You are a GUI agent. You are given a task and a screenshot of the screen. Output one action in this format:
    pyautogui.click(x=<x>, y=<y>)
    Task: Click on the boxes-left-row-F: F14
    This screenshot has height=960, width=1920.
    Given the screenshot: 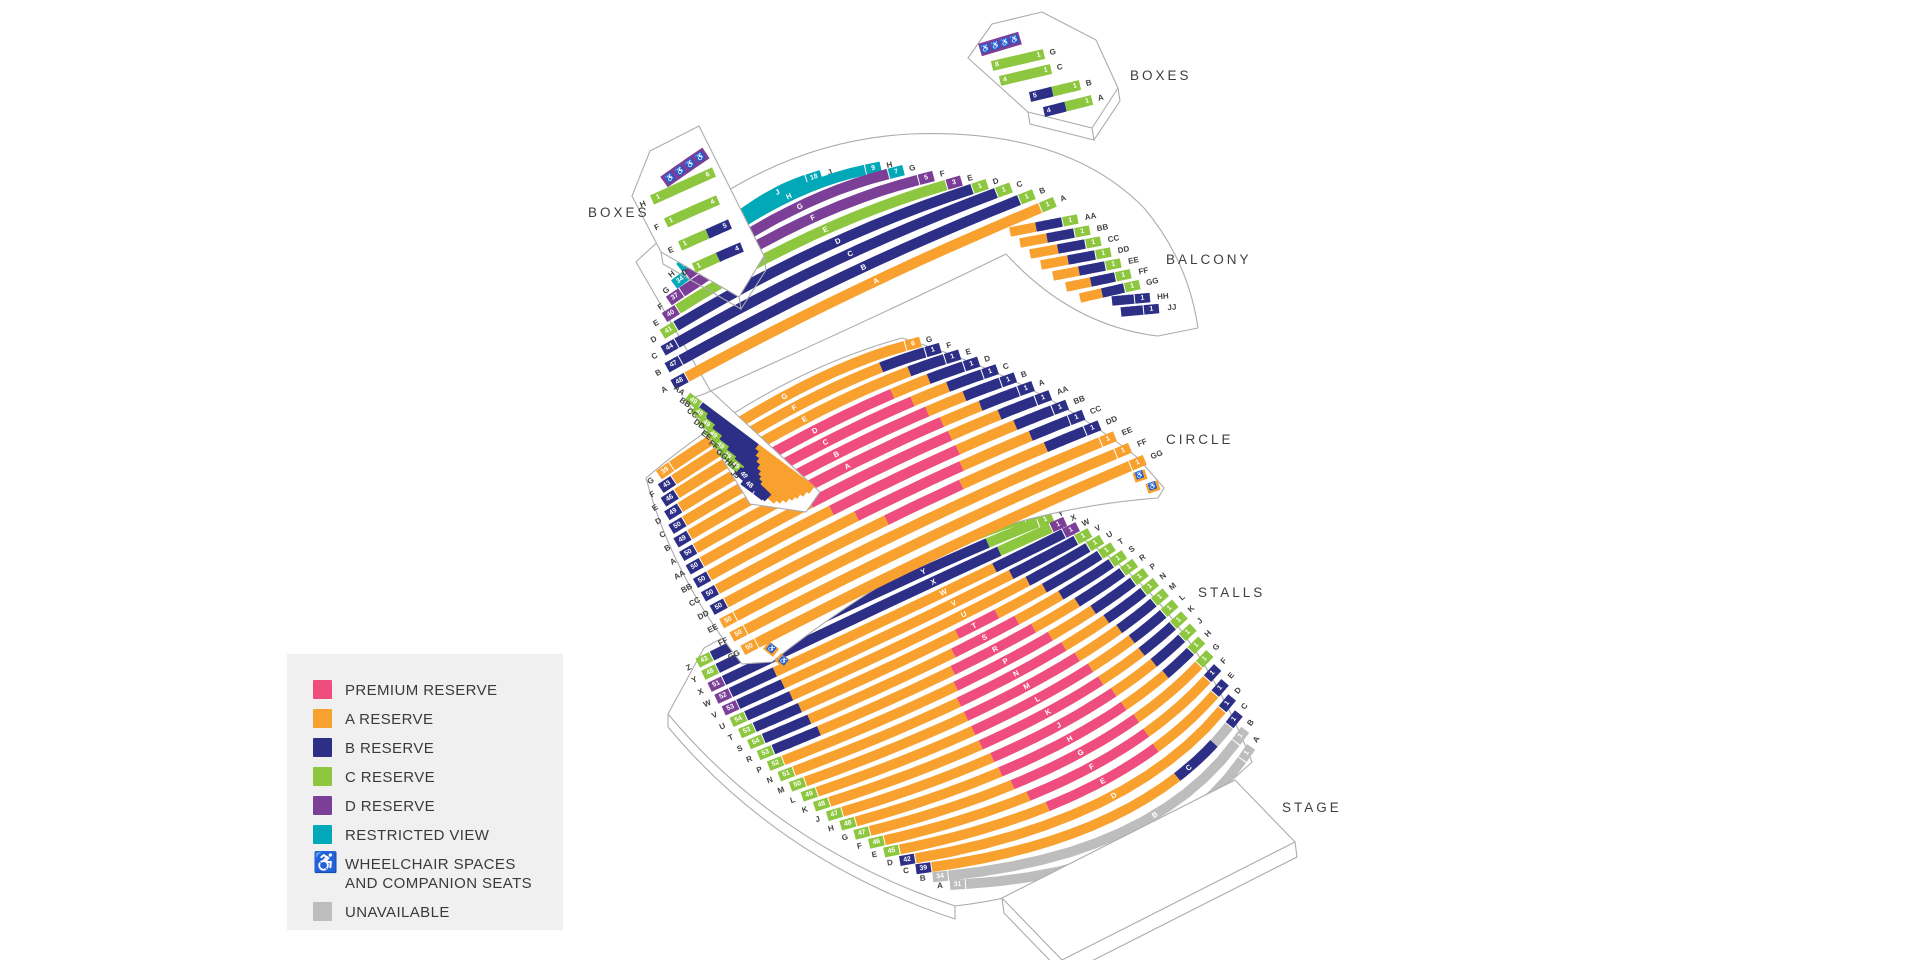 What is the action you would take?
    pyautogui.click(x=686, y=213)
    